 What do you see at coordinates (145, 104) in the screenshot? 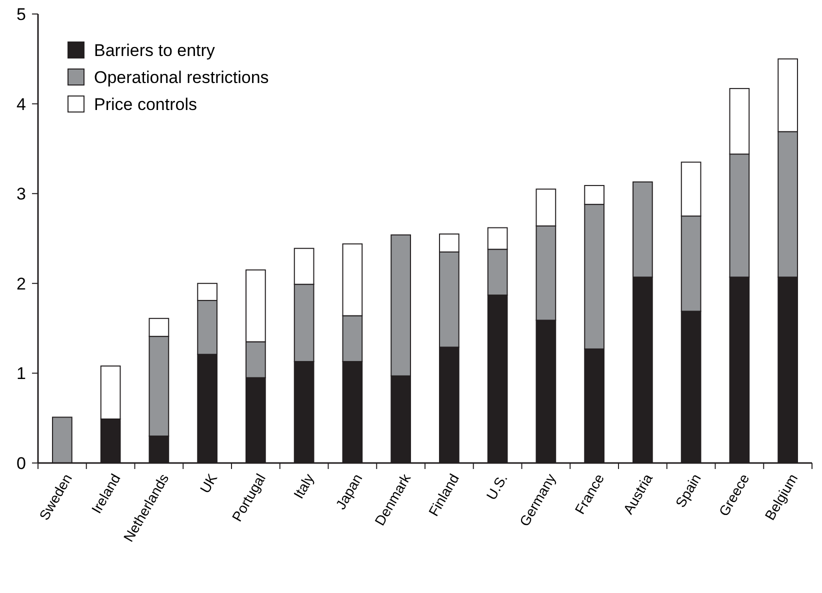
I see `legend-label: Price controls` at bounding box center [145, 104].